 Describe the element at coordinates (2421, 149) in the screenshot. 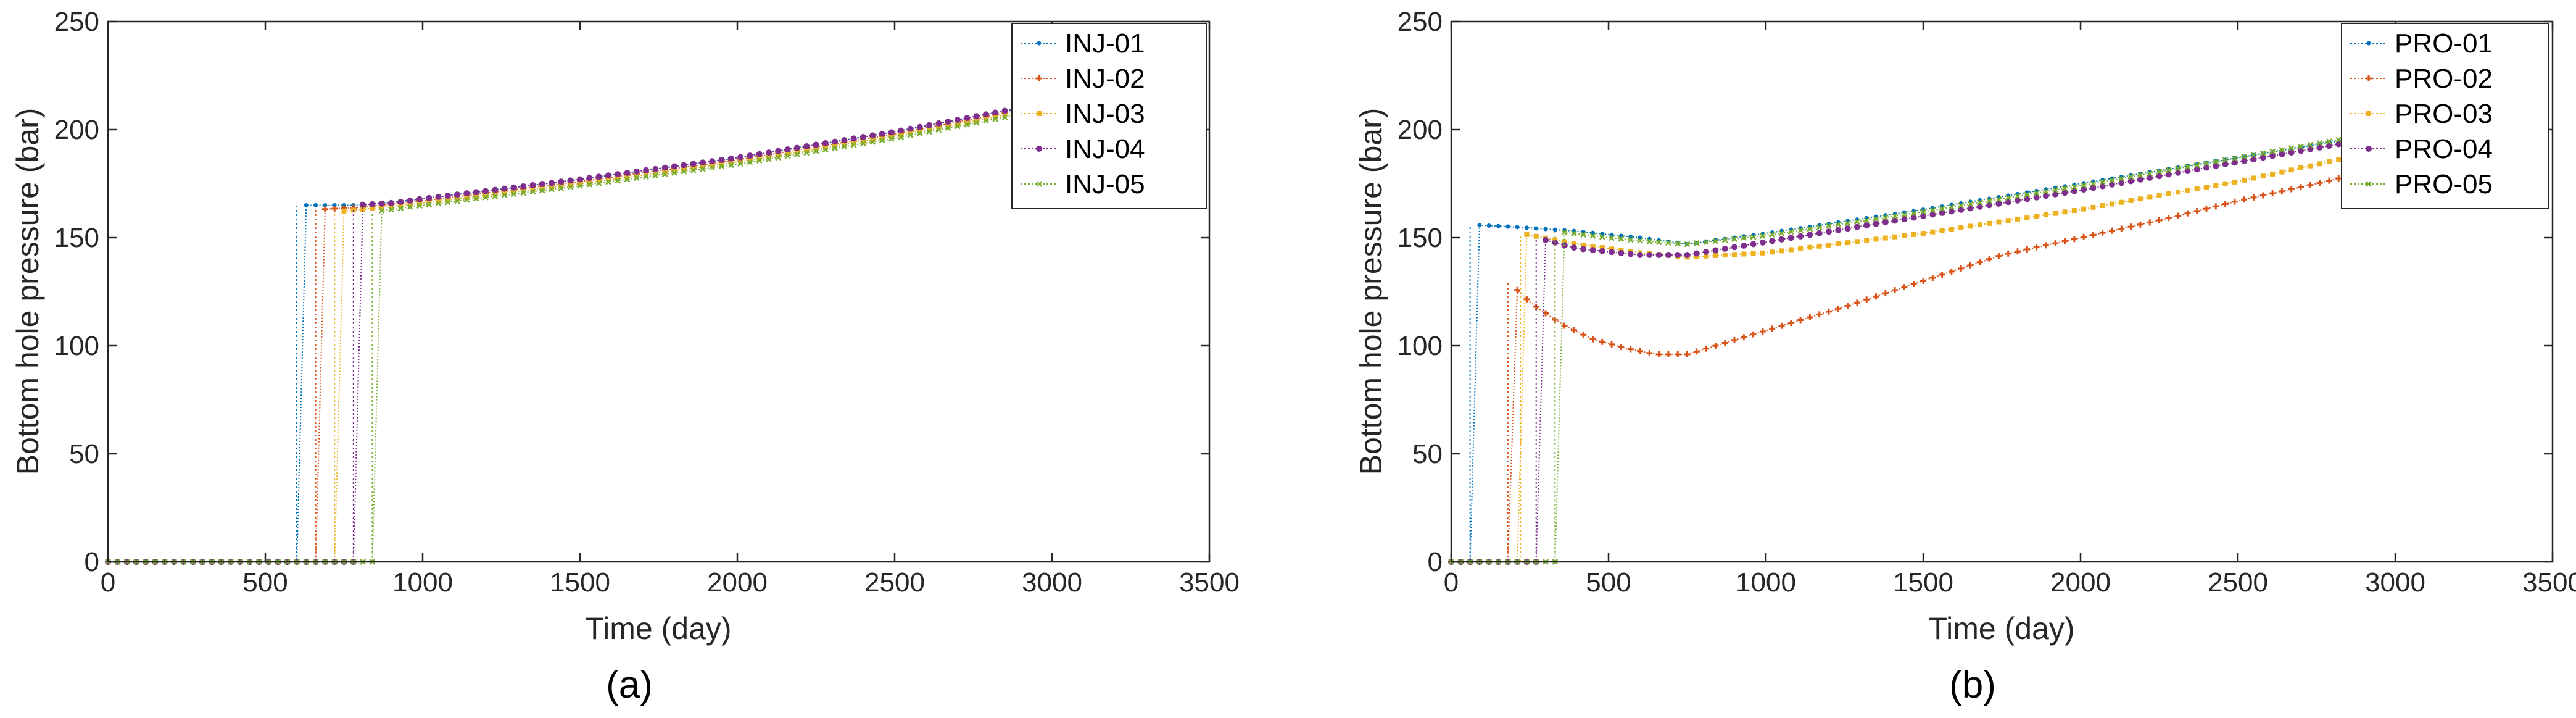

I see `legend-item-pro-04: PRO-04` at that location.